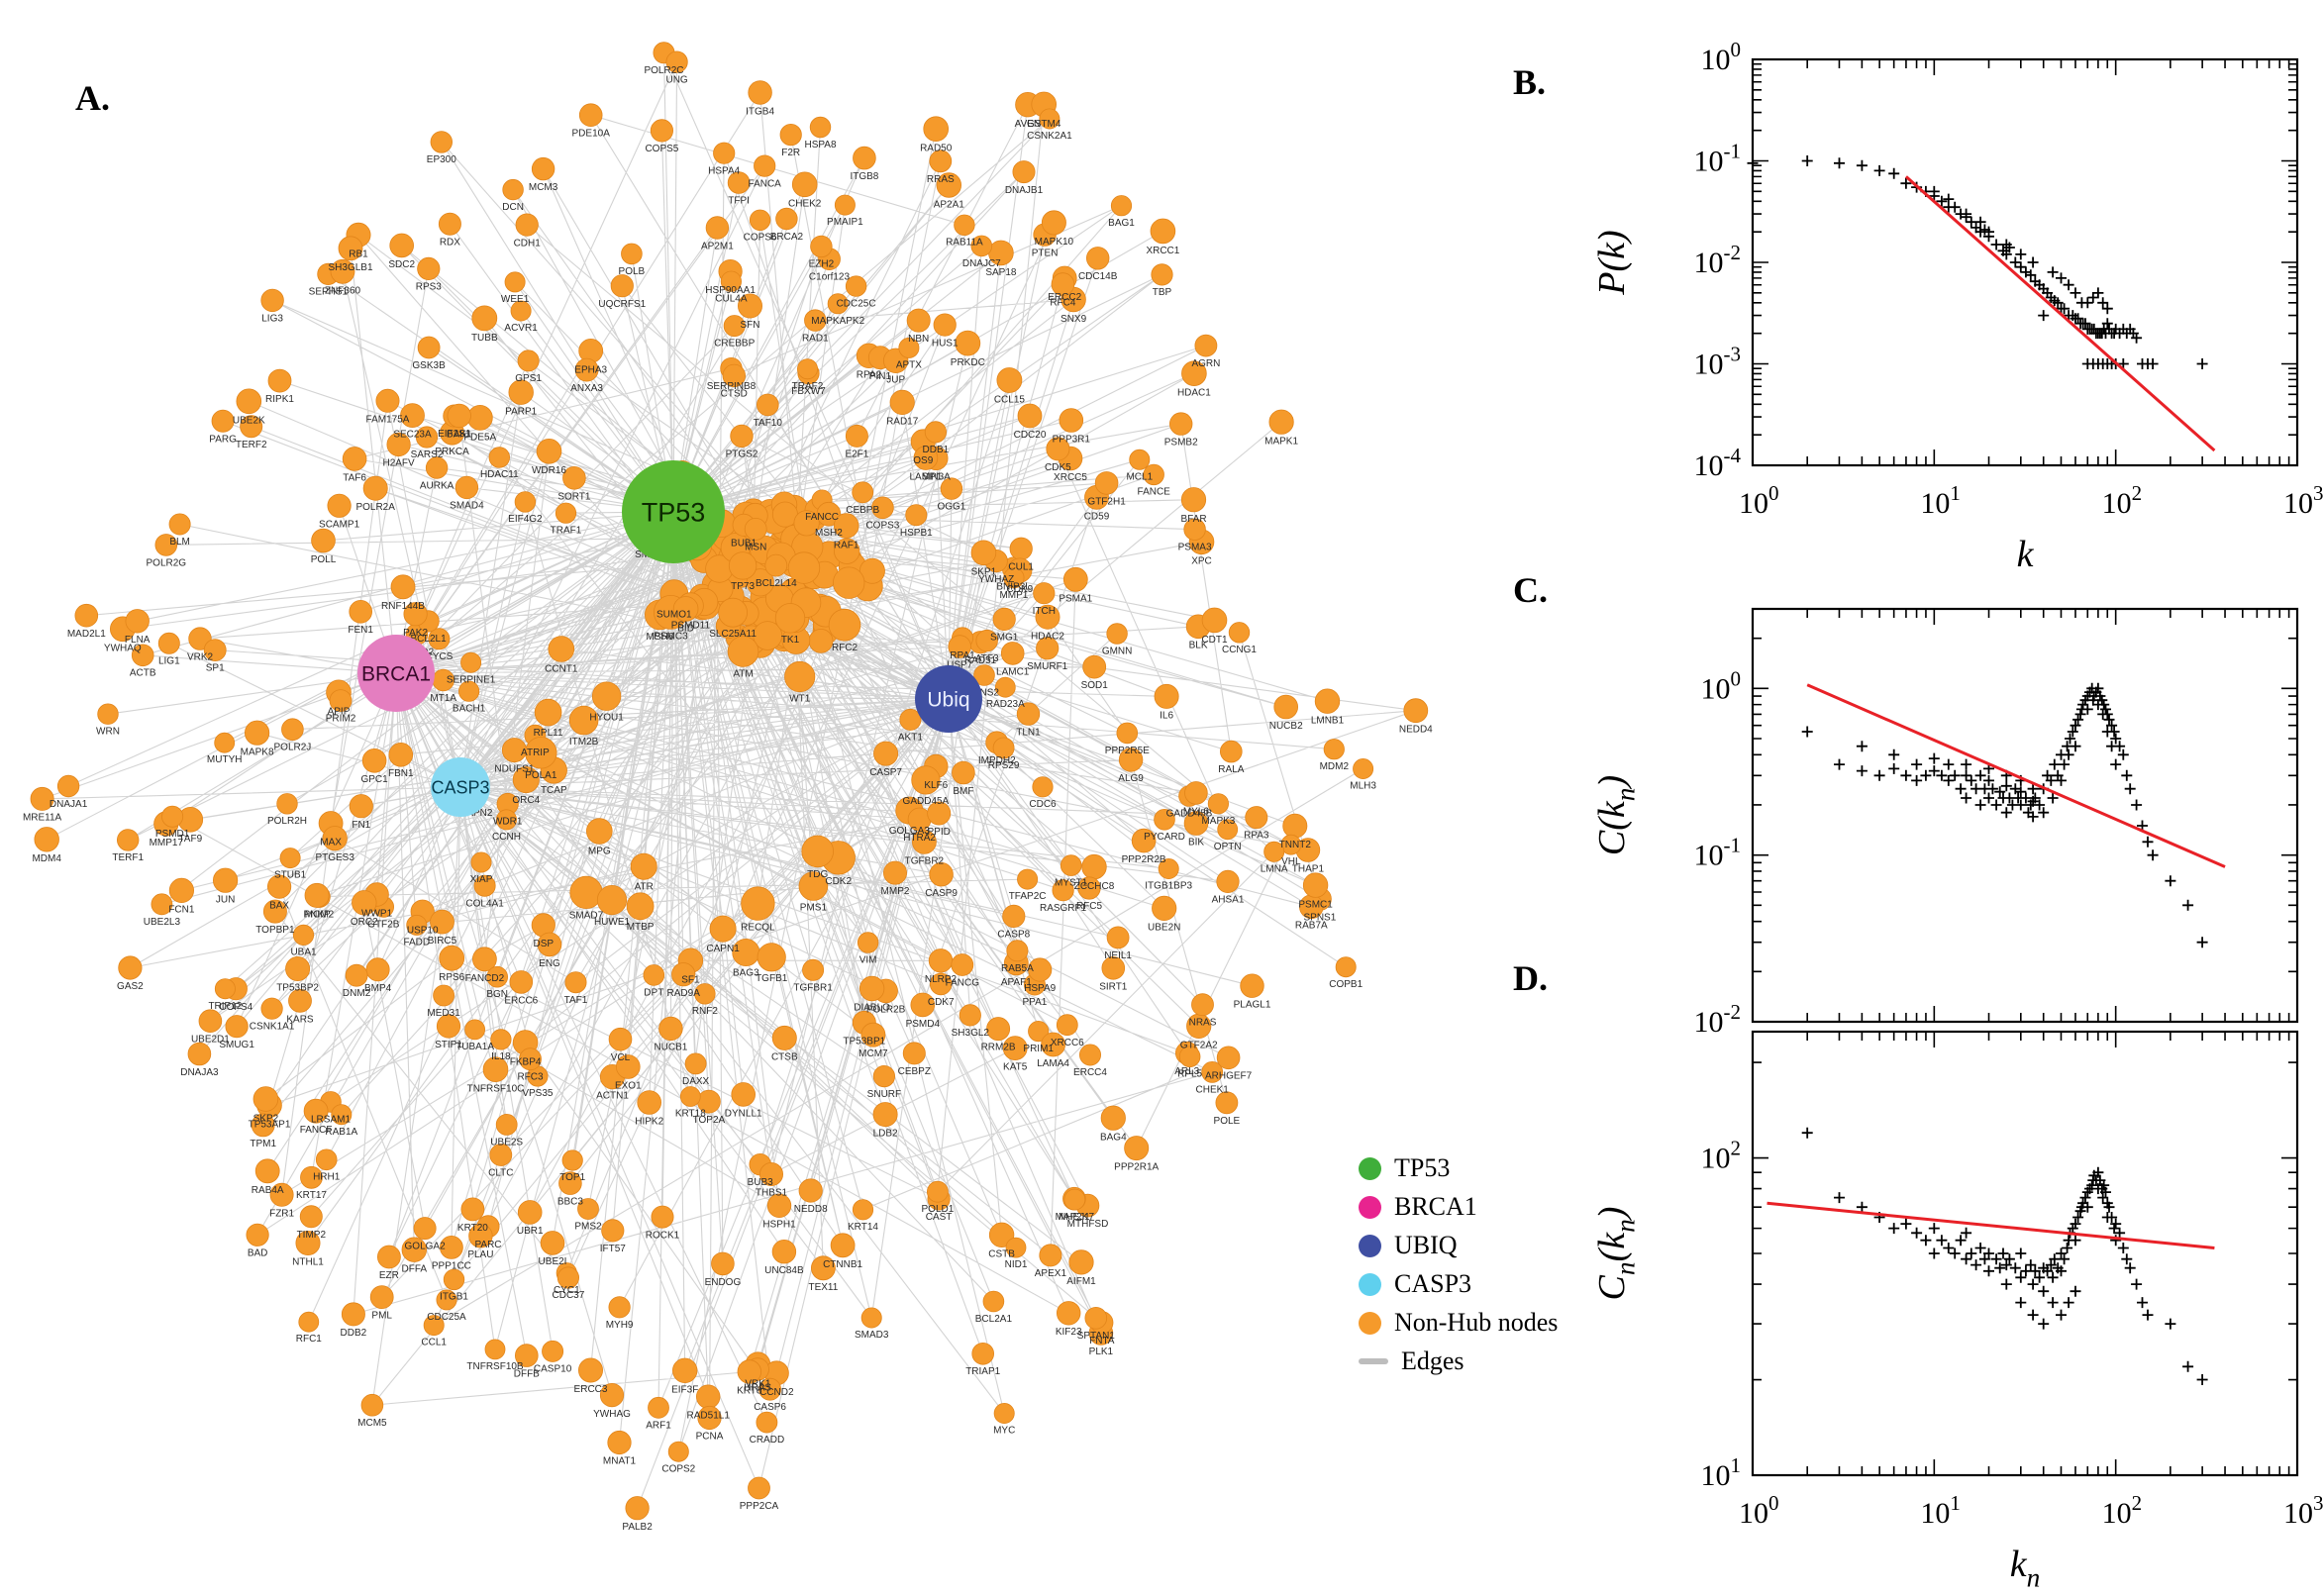 The width and height of the screenshot is (2323, 1596). What do you see at coordinates (1229, 1076) in the screenshot?
I see `node-label: ARHGEF7` at bounding box center [1229, 1076].